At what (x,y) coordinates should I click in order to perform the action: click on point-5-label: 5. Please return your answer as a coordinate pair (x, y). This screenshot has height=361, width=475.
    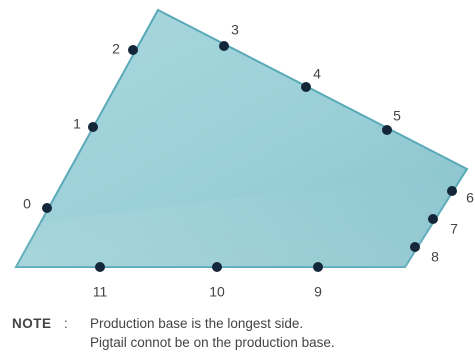
    Looking at the image, I should click on (397, 116).